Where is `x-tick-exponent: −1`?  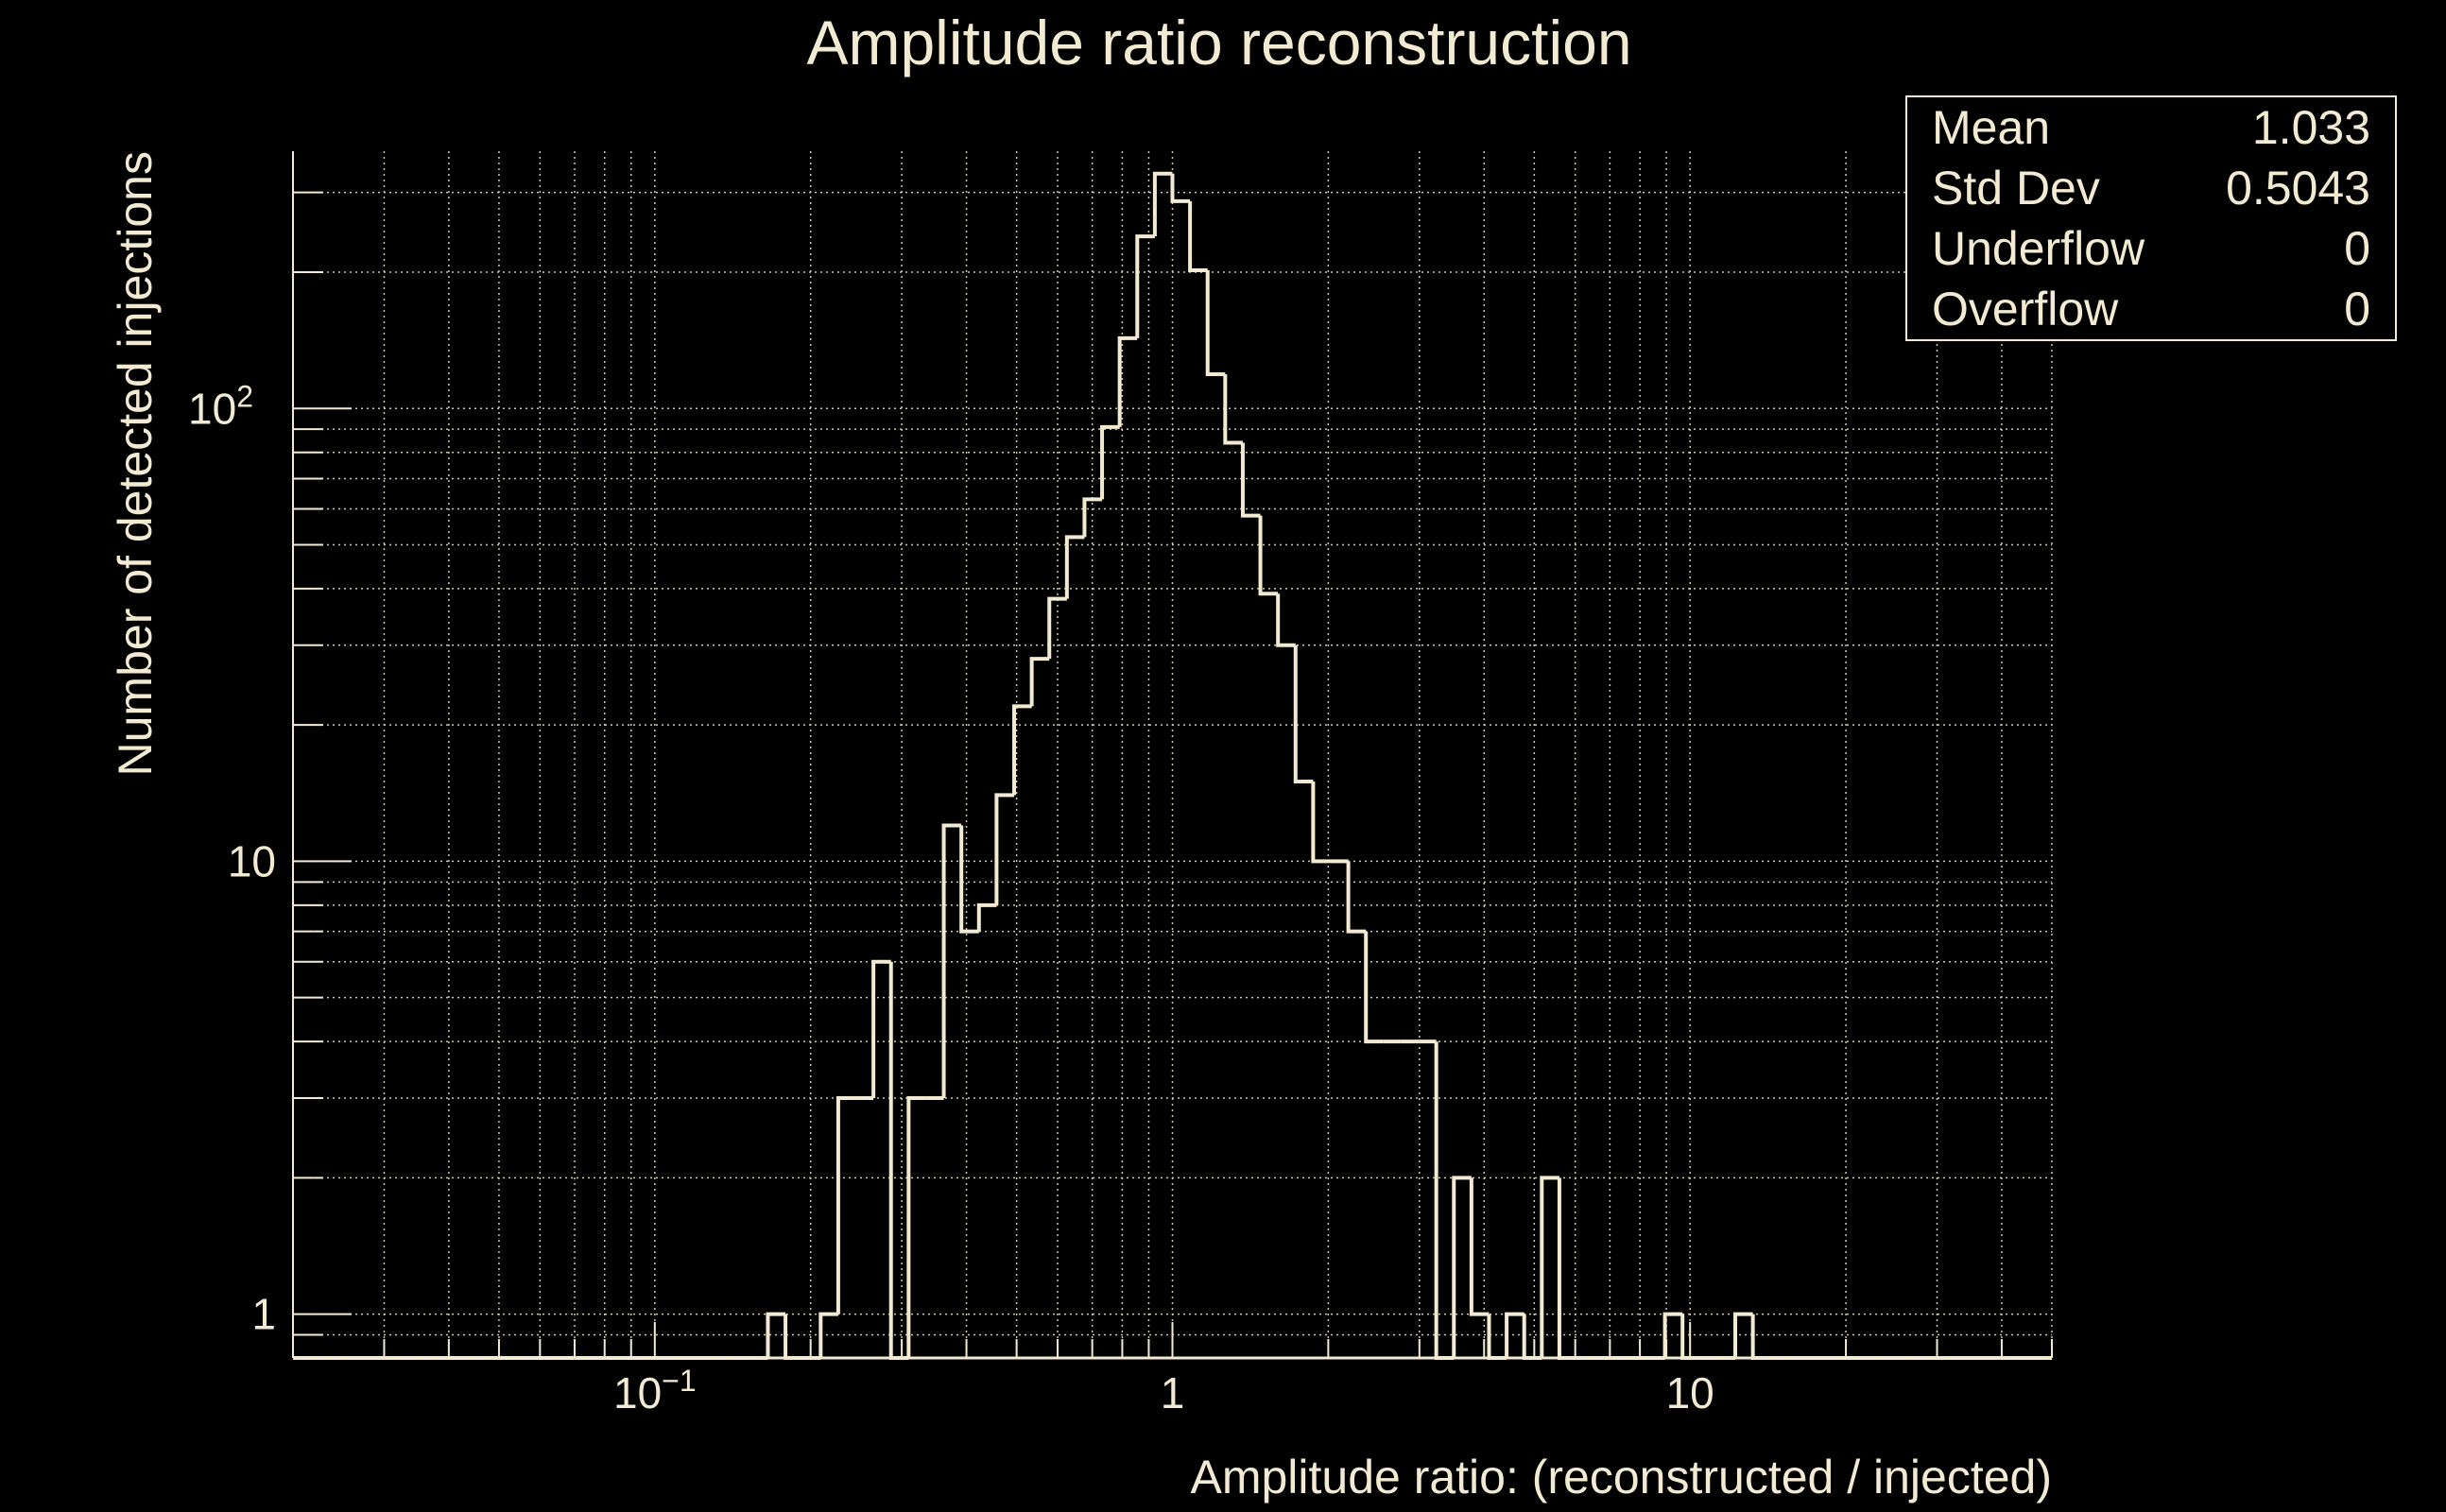
x-tick-exponent: −1 is located at coordinates (679, 1381).